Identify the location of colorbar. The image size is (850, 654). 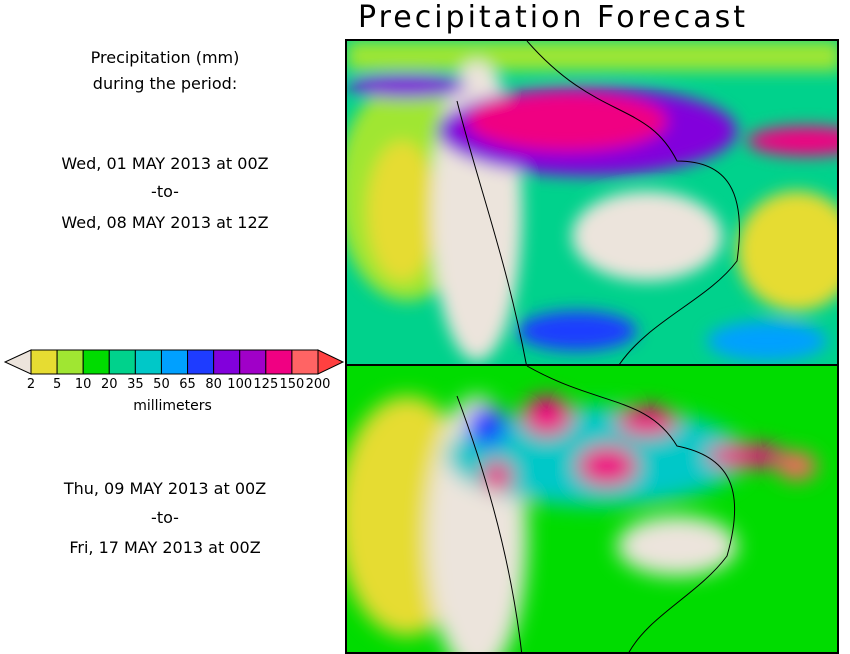
(174, 362).